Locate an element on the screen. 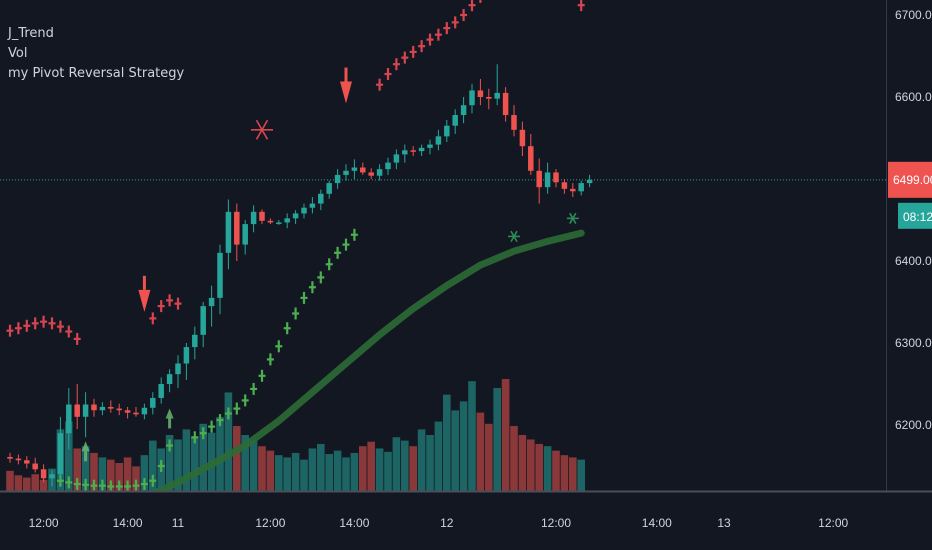 The height and width of the screenshot is (550, 932). time-axis-panel is located at coordinates (466, 521).